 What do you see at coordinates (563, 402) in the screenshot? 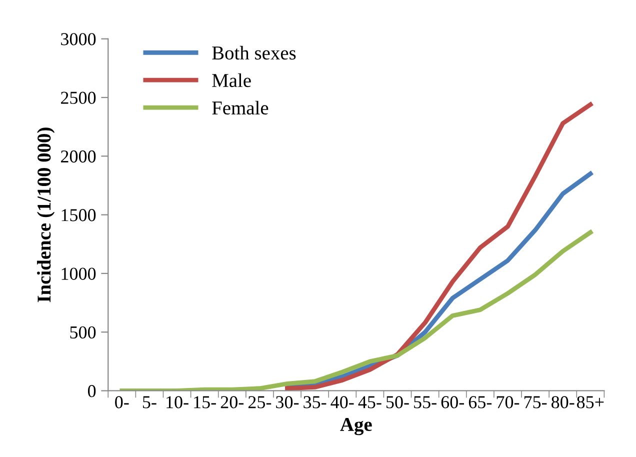
I see `x-tick-label: 80-` at bounding box center [563, 402].